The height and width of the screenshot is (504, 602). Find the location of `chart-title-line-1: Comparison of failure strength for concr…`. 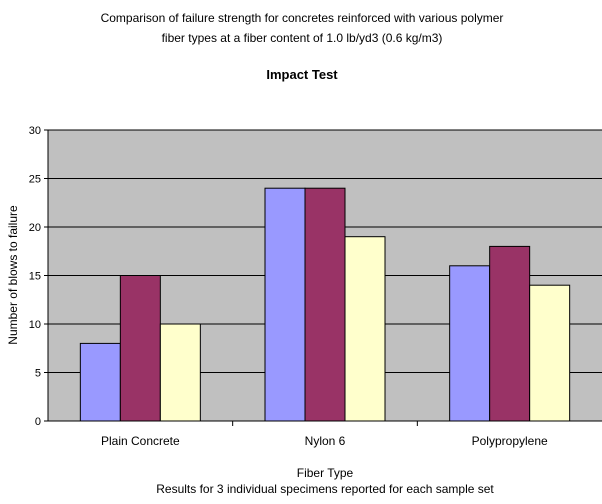

chart-title-line-1: Comparison of failure strength for concr… is located at coordinates (302, 18).